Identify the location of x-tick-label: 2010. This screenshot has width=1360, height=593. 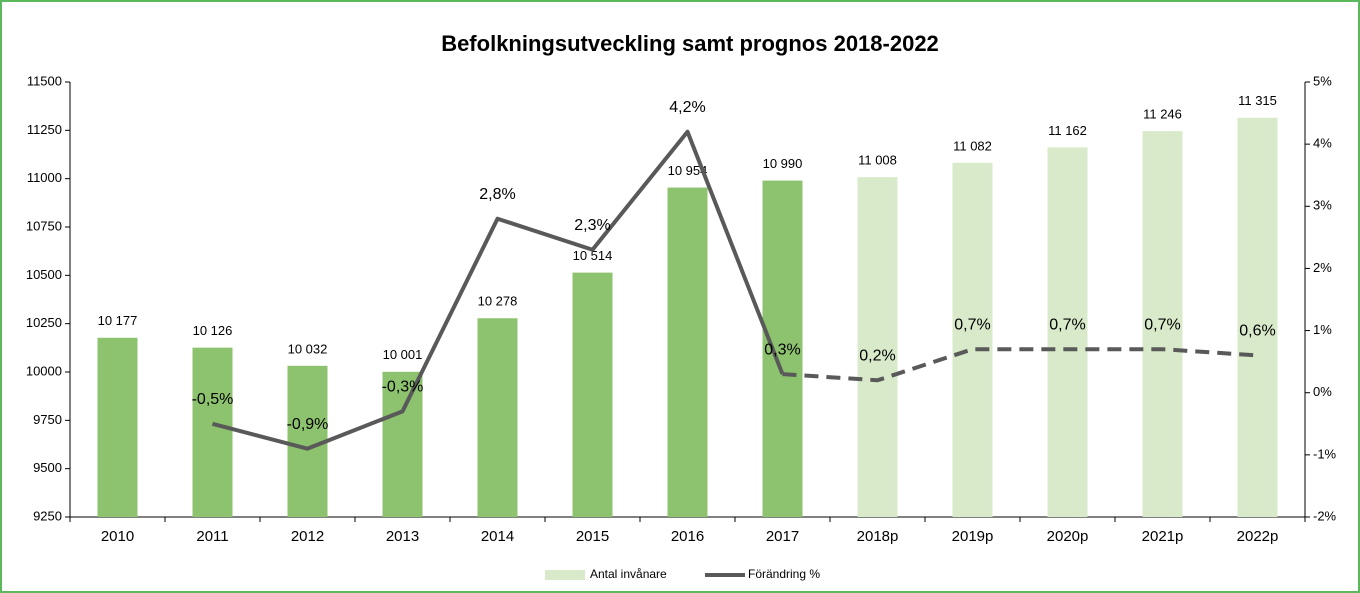
(117, 536).